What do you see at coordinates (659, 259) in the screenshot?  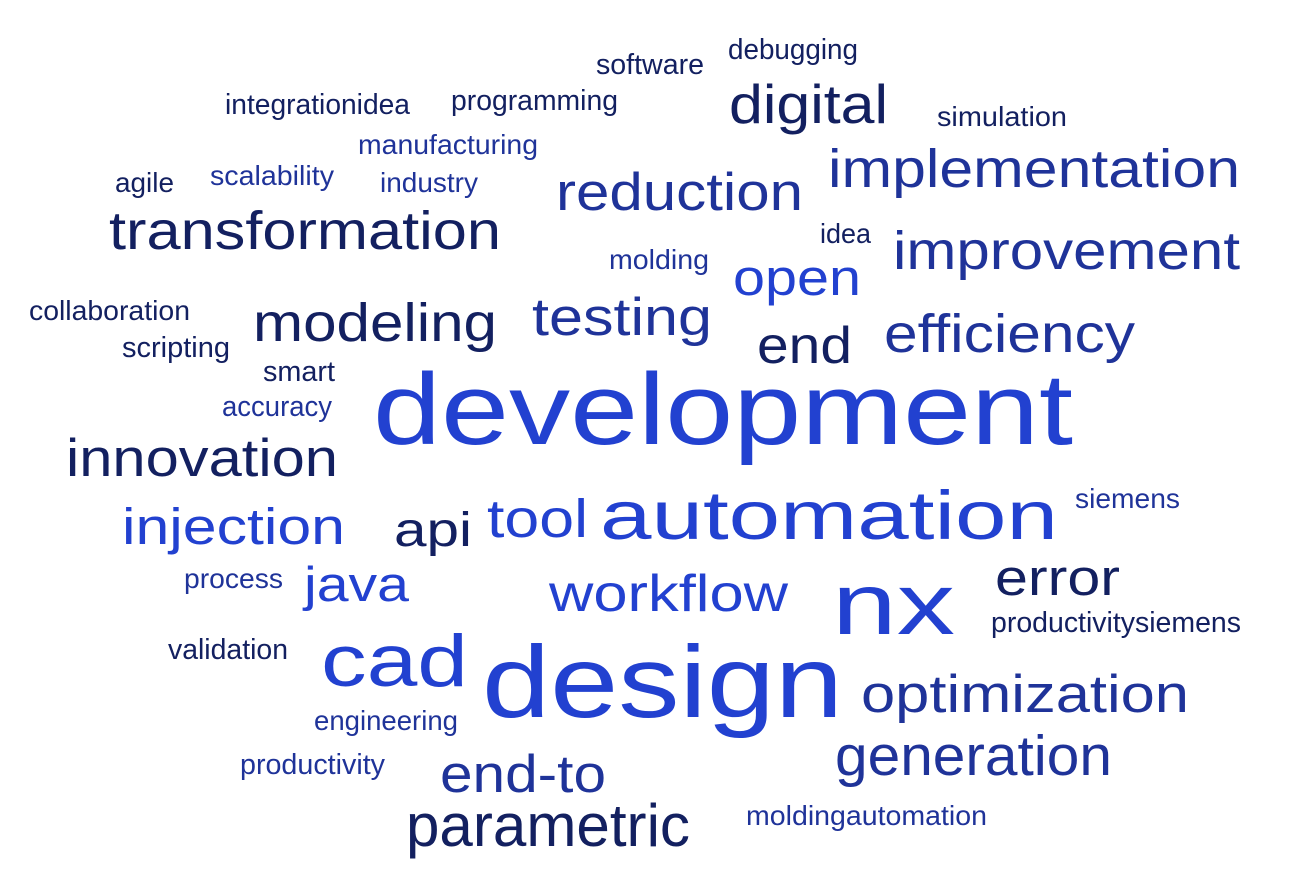 I see `word-molding: molding` at bounding box center [659, 259].